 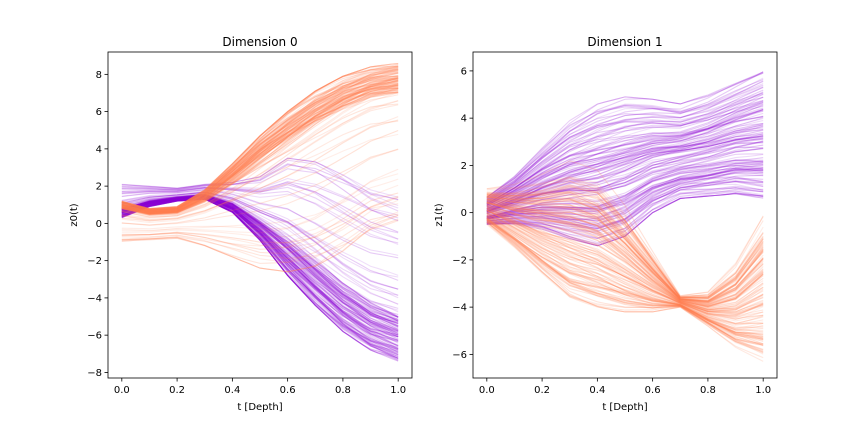 What do you see at coordinates (94, 336) in the screenshot?
I see `y-tick-label: −6` at bounding box center [94, 336].